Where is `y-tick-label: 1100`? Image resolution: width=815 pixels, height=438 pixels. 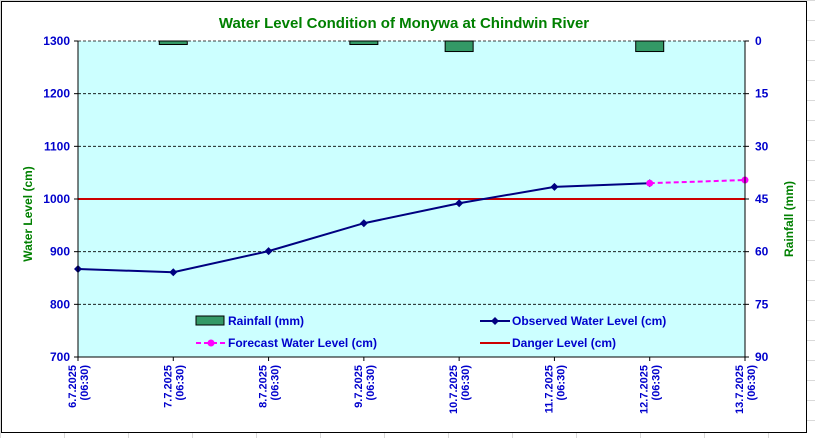 y-tick-label: 1100 is located at coordinates (57, 146).